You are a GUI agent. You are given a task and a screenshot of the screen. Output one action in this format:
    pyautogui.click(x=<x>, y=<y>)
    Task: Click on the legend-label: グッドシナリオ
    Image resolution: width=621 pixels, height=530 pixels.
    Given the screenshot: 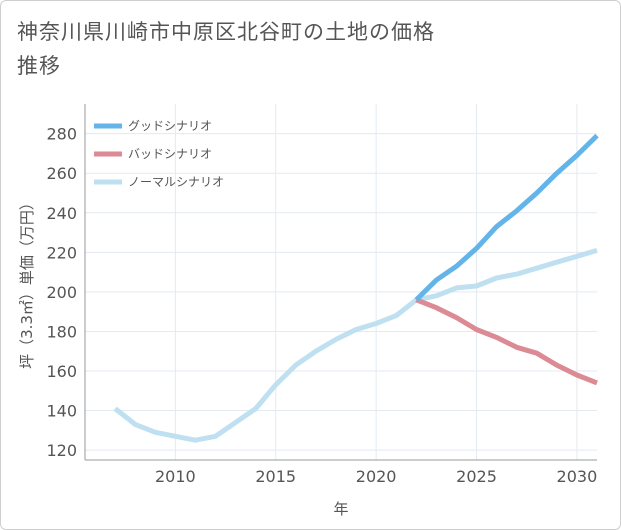 What is the action you would take?
    pyautogui.click(x=170, y=126)
    